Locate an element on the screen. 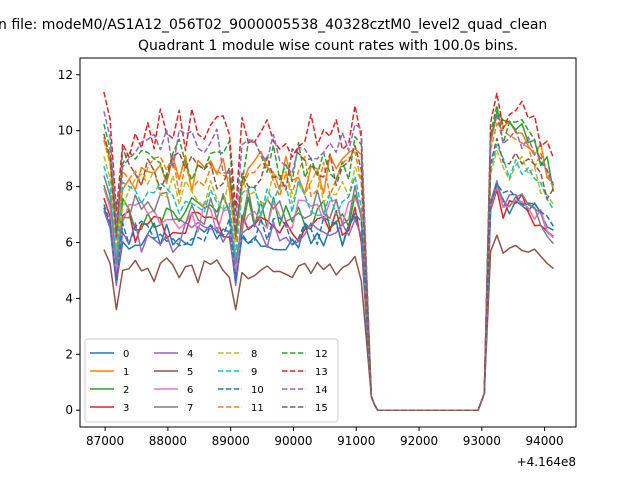 The image size is (640, 480). legend-label-14: 14 is located at coordinates (321, 390).